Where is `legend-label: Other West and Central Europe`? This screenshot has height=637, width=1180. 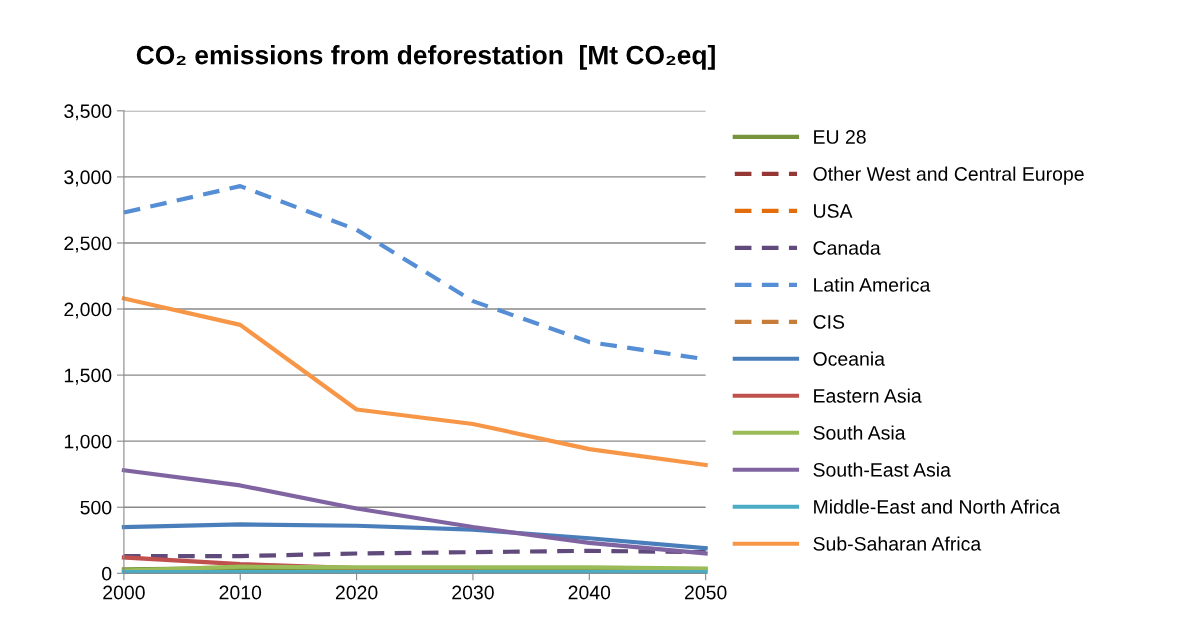 legend-label: Other West and Central Europe is located at coordinates (948, 175).